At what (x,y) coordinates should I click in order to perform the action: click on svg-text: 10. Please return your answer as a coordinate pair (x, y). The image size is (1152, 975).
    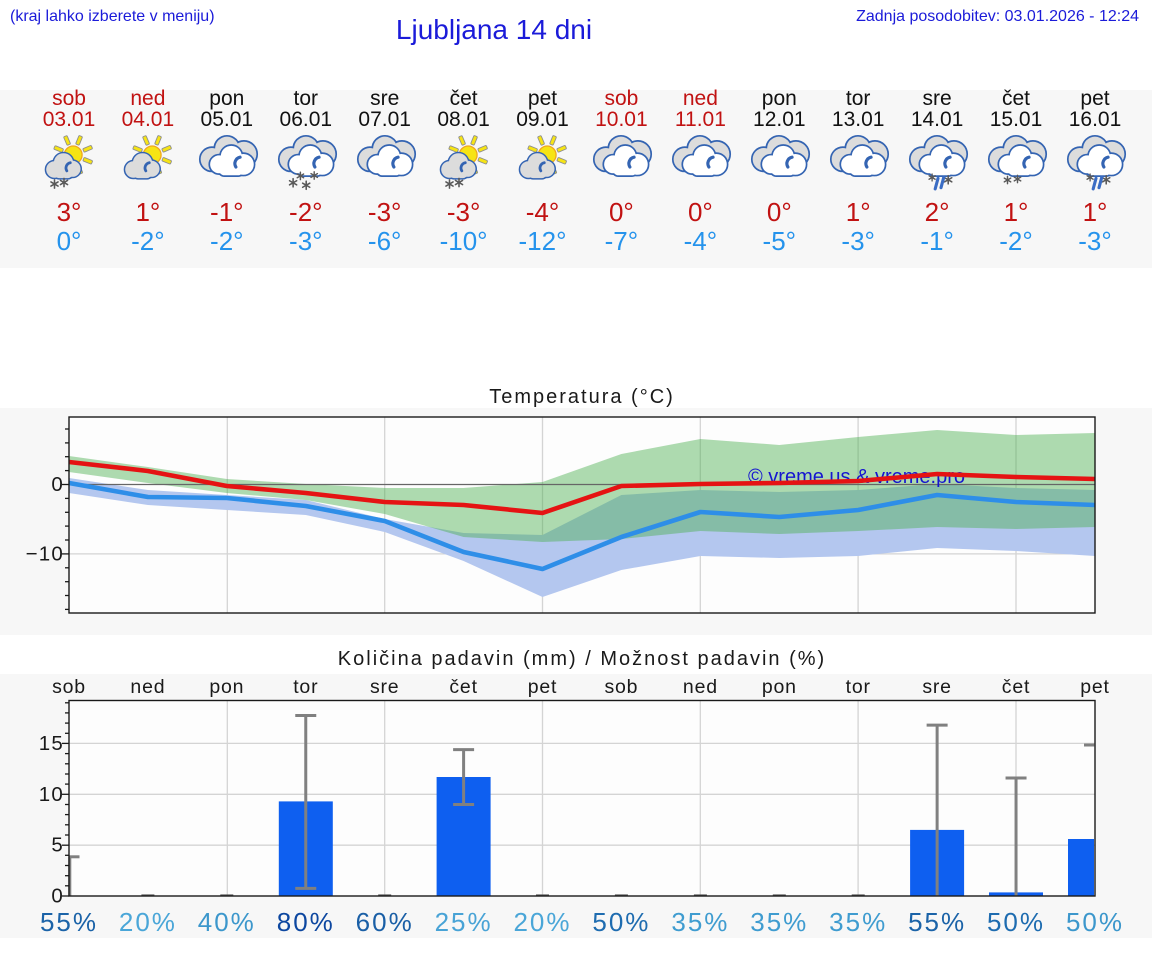
    Looking at the image, I should click on (51, 794).